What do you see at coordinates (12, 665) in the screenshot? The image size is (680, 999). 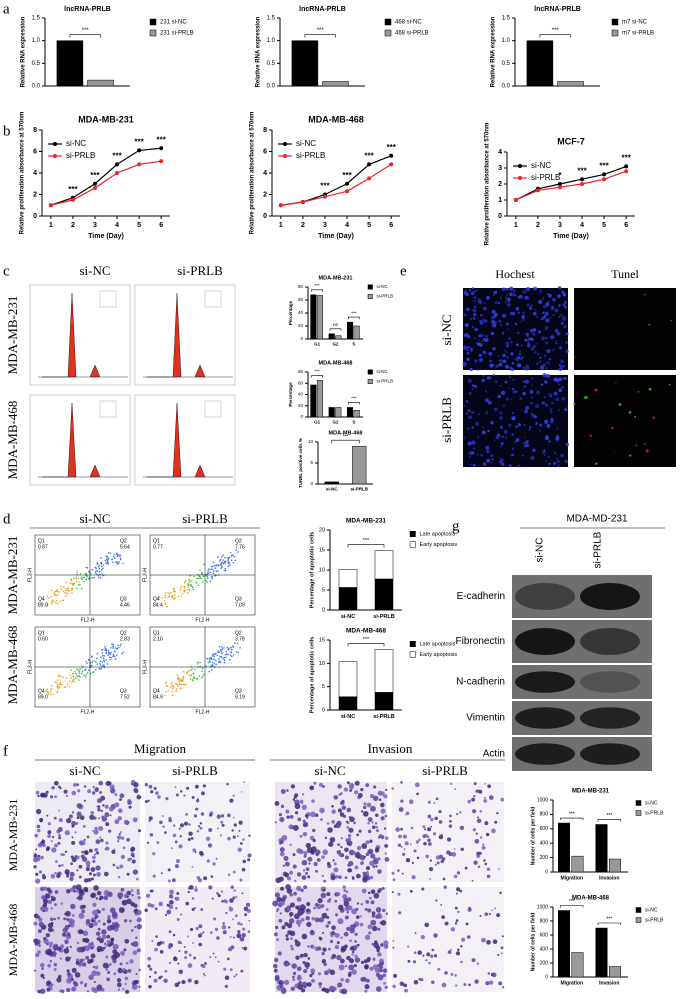 I see `row-label: MDA-MB-468` at bounding box center [12, 665].